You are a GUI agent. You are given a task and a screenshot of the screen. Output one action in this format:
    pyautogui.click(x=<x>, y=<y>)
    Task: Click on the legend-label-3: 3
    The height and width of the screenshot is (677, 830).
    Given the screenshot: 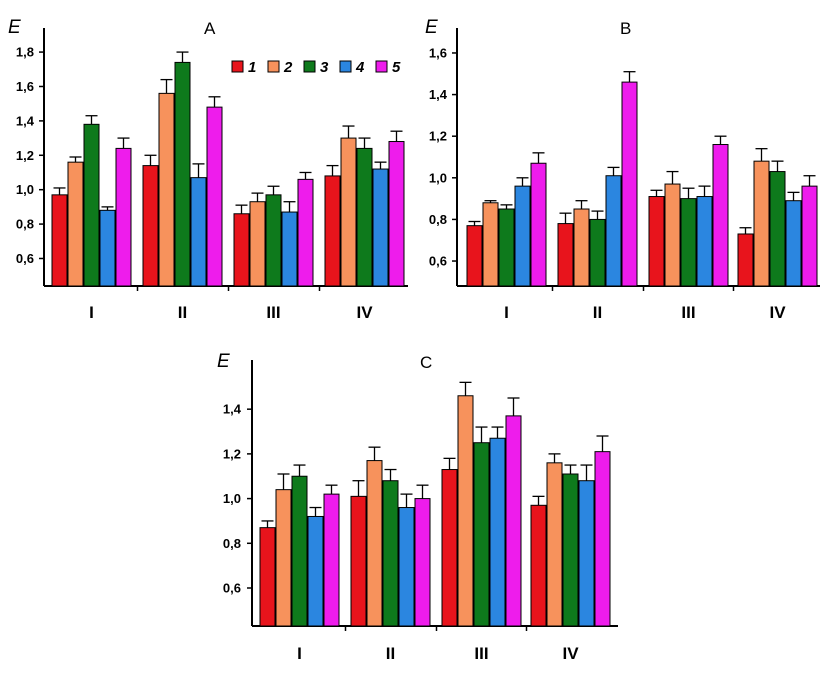 What is the action you would take?
    pyautogui.click(x=324, y=67)
    